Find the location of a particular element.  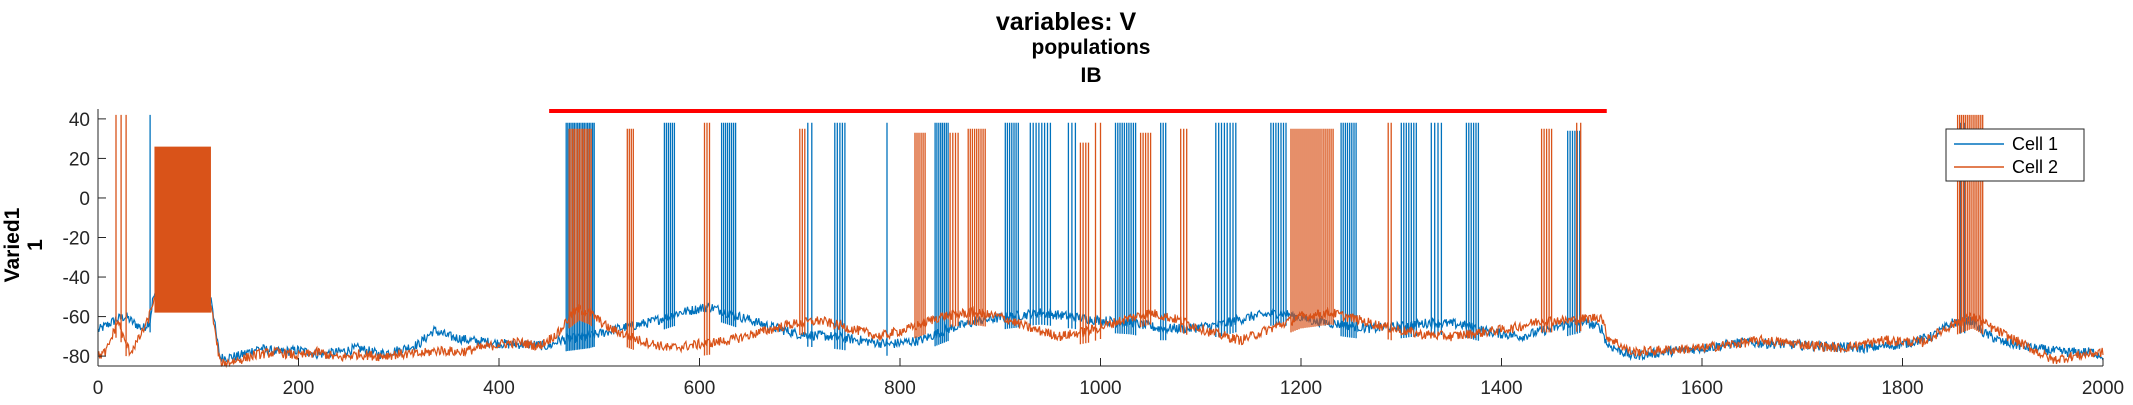

legend-box is located at coordinates (2015, 155).